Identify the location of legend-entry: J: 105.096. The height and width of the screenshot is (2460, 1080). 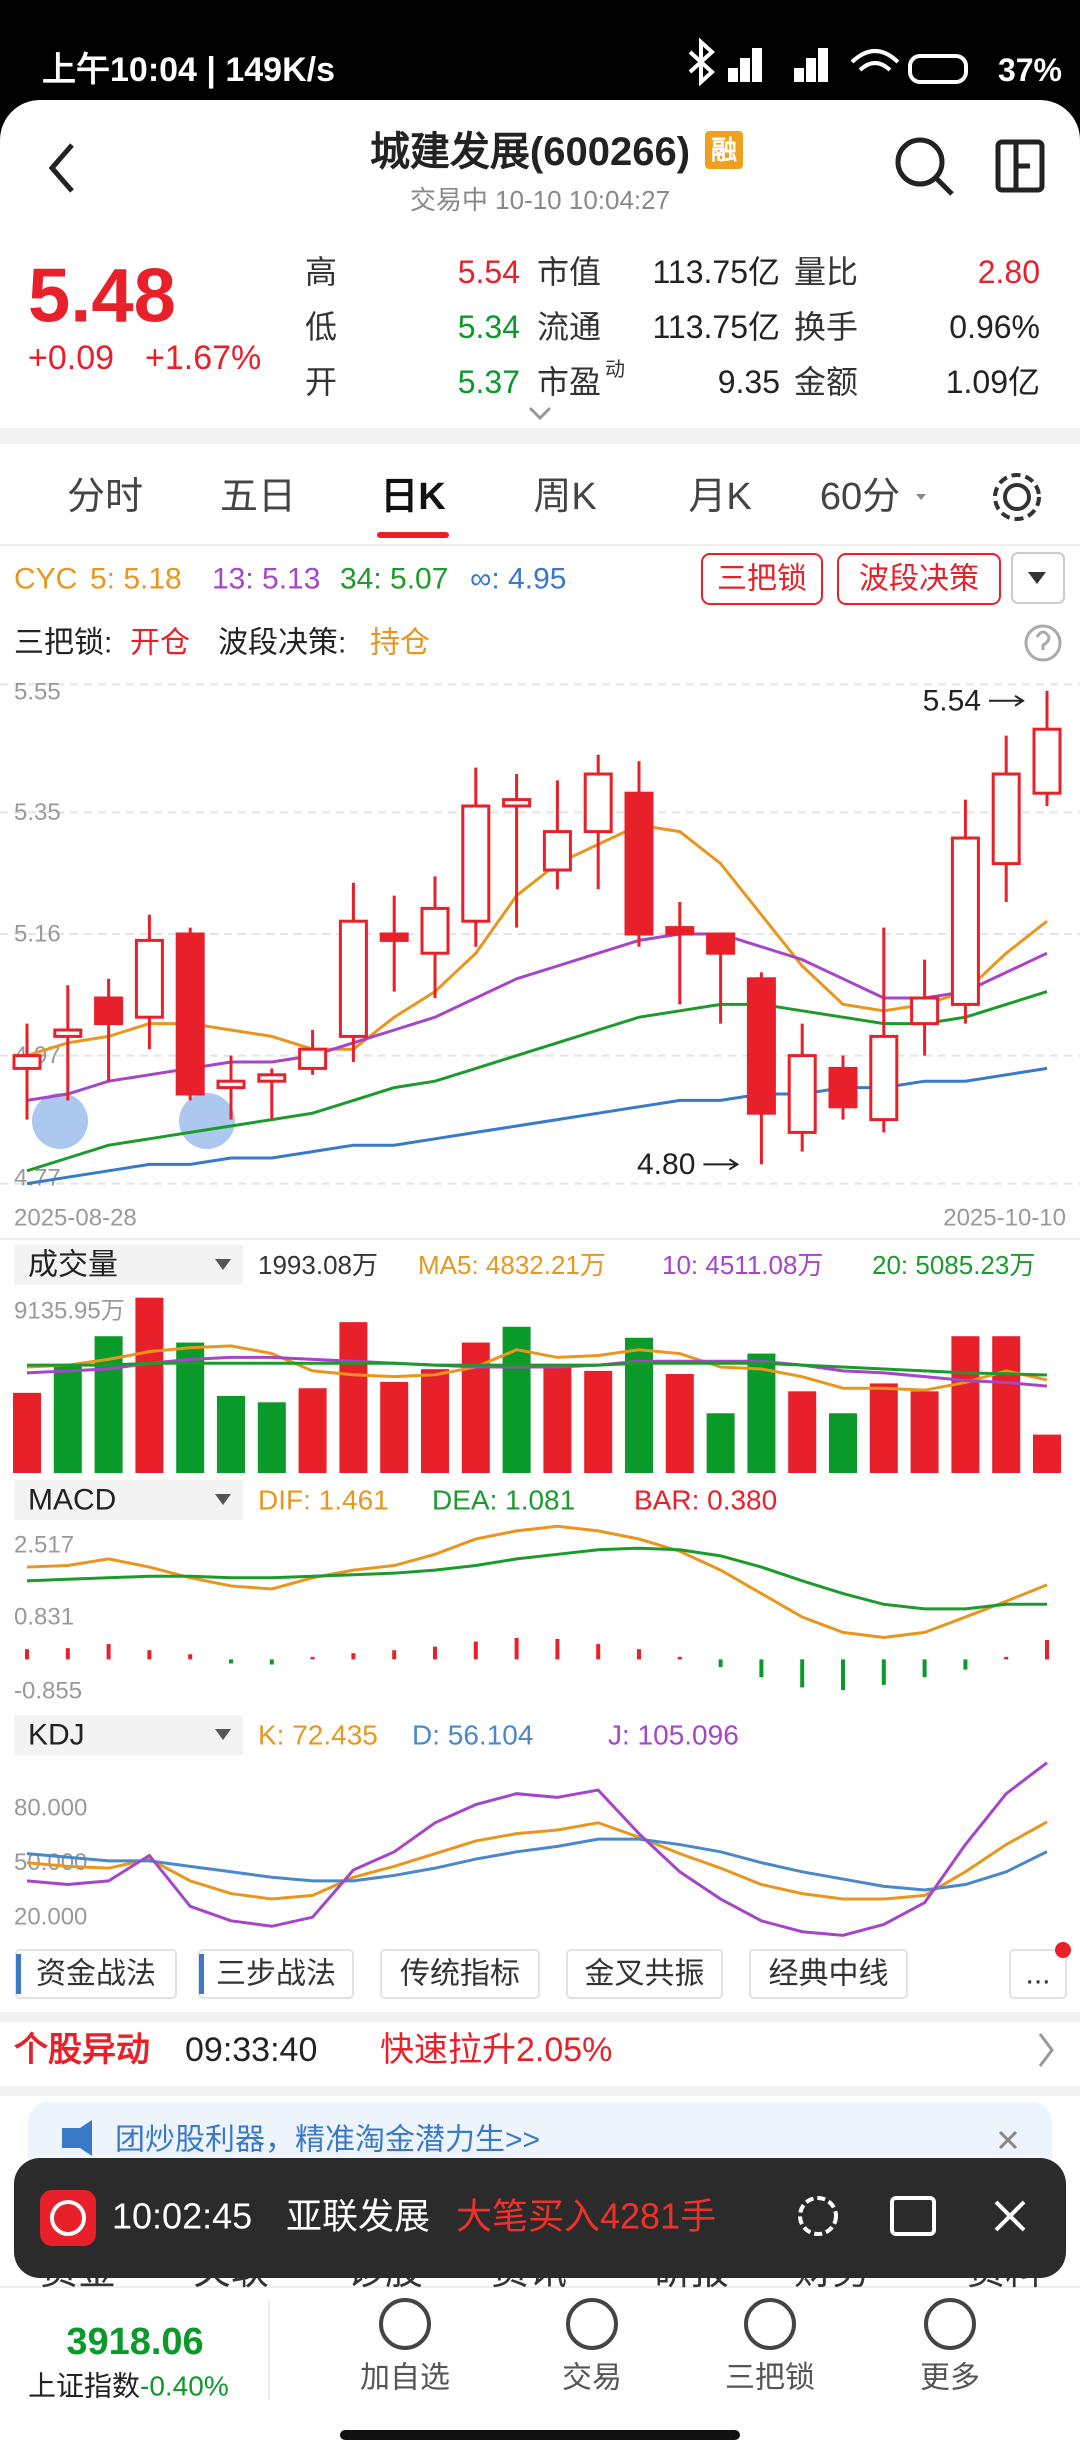
(673, 1735).